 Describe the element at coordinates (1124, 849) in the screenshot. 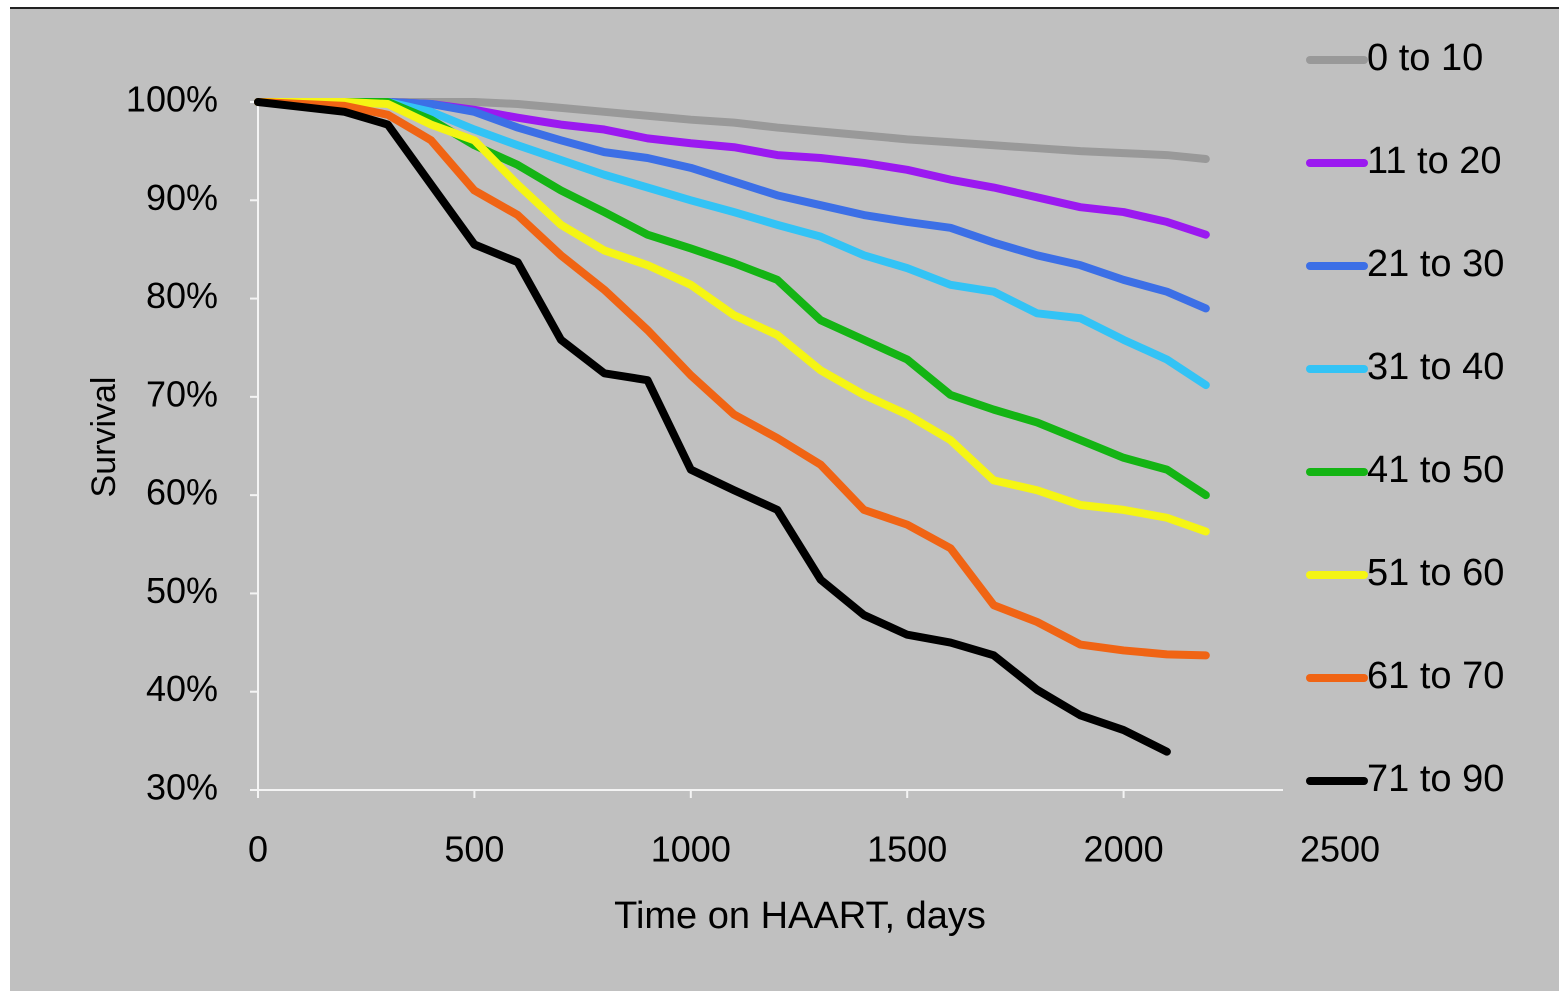

I see `x-tick-label: 2000` at that location.